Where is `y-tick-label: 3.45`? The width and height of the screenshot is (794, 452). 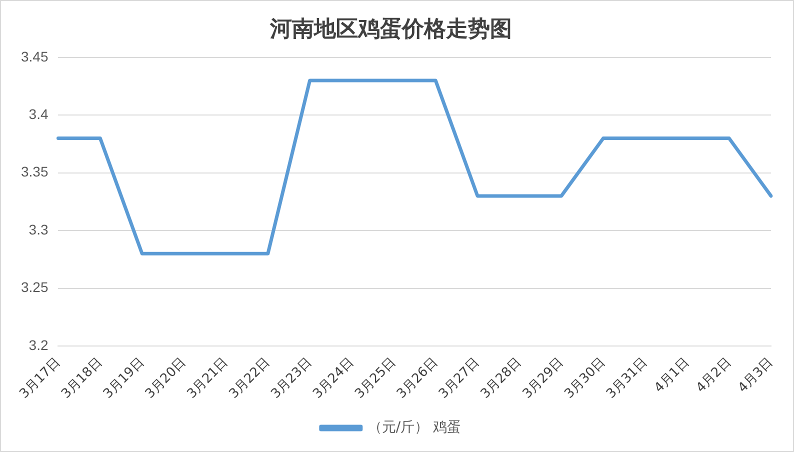 y-tick-label: 3.45 is located at coordinates (34, 56).